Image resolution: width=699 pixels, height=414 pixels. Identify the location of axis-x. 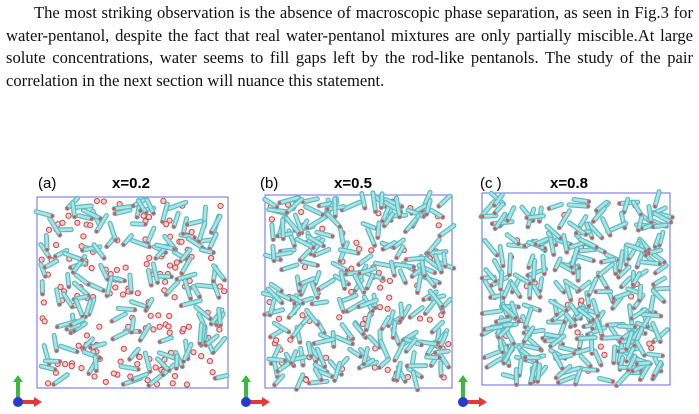
(256, 402).